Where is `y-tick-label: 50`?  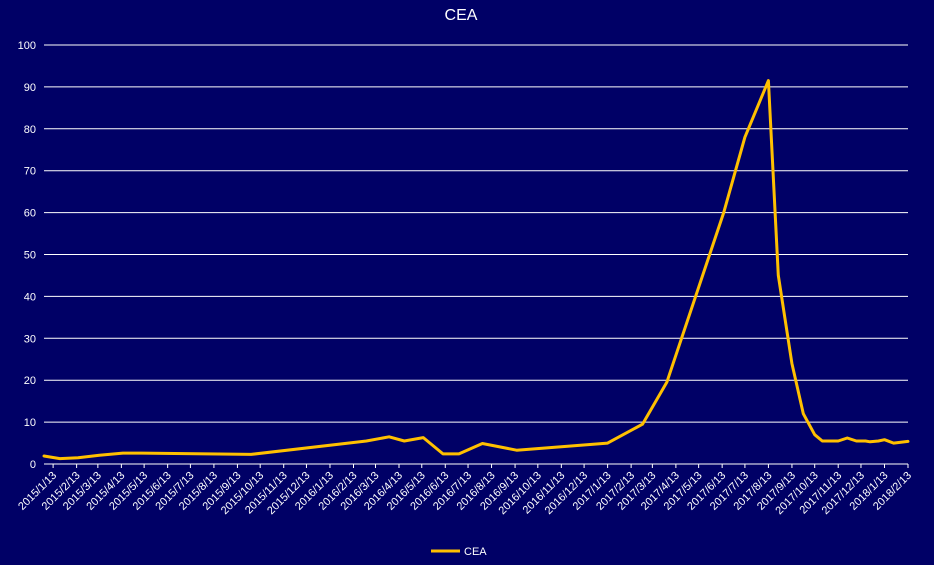
y-tick-label: 50 is located at coordinates (30, 256).